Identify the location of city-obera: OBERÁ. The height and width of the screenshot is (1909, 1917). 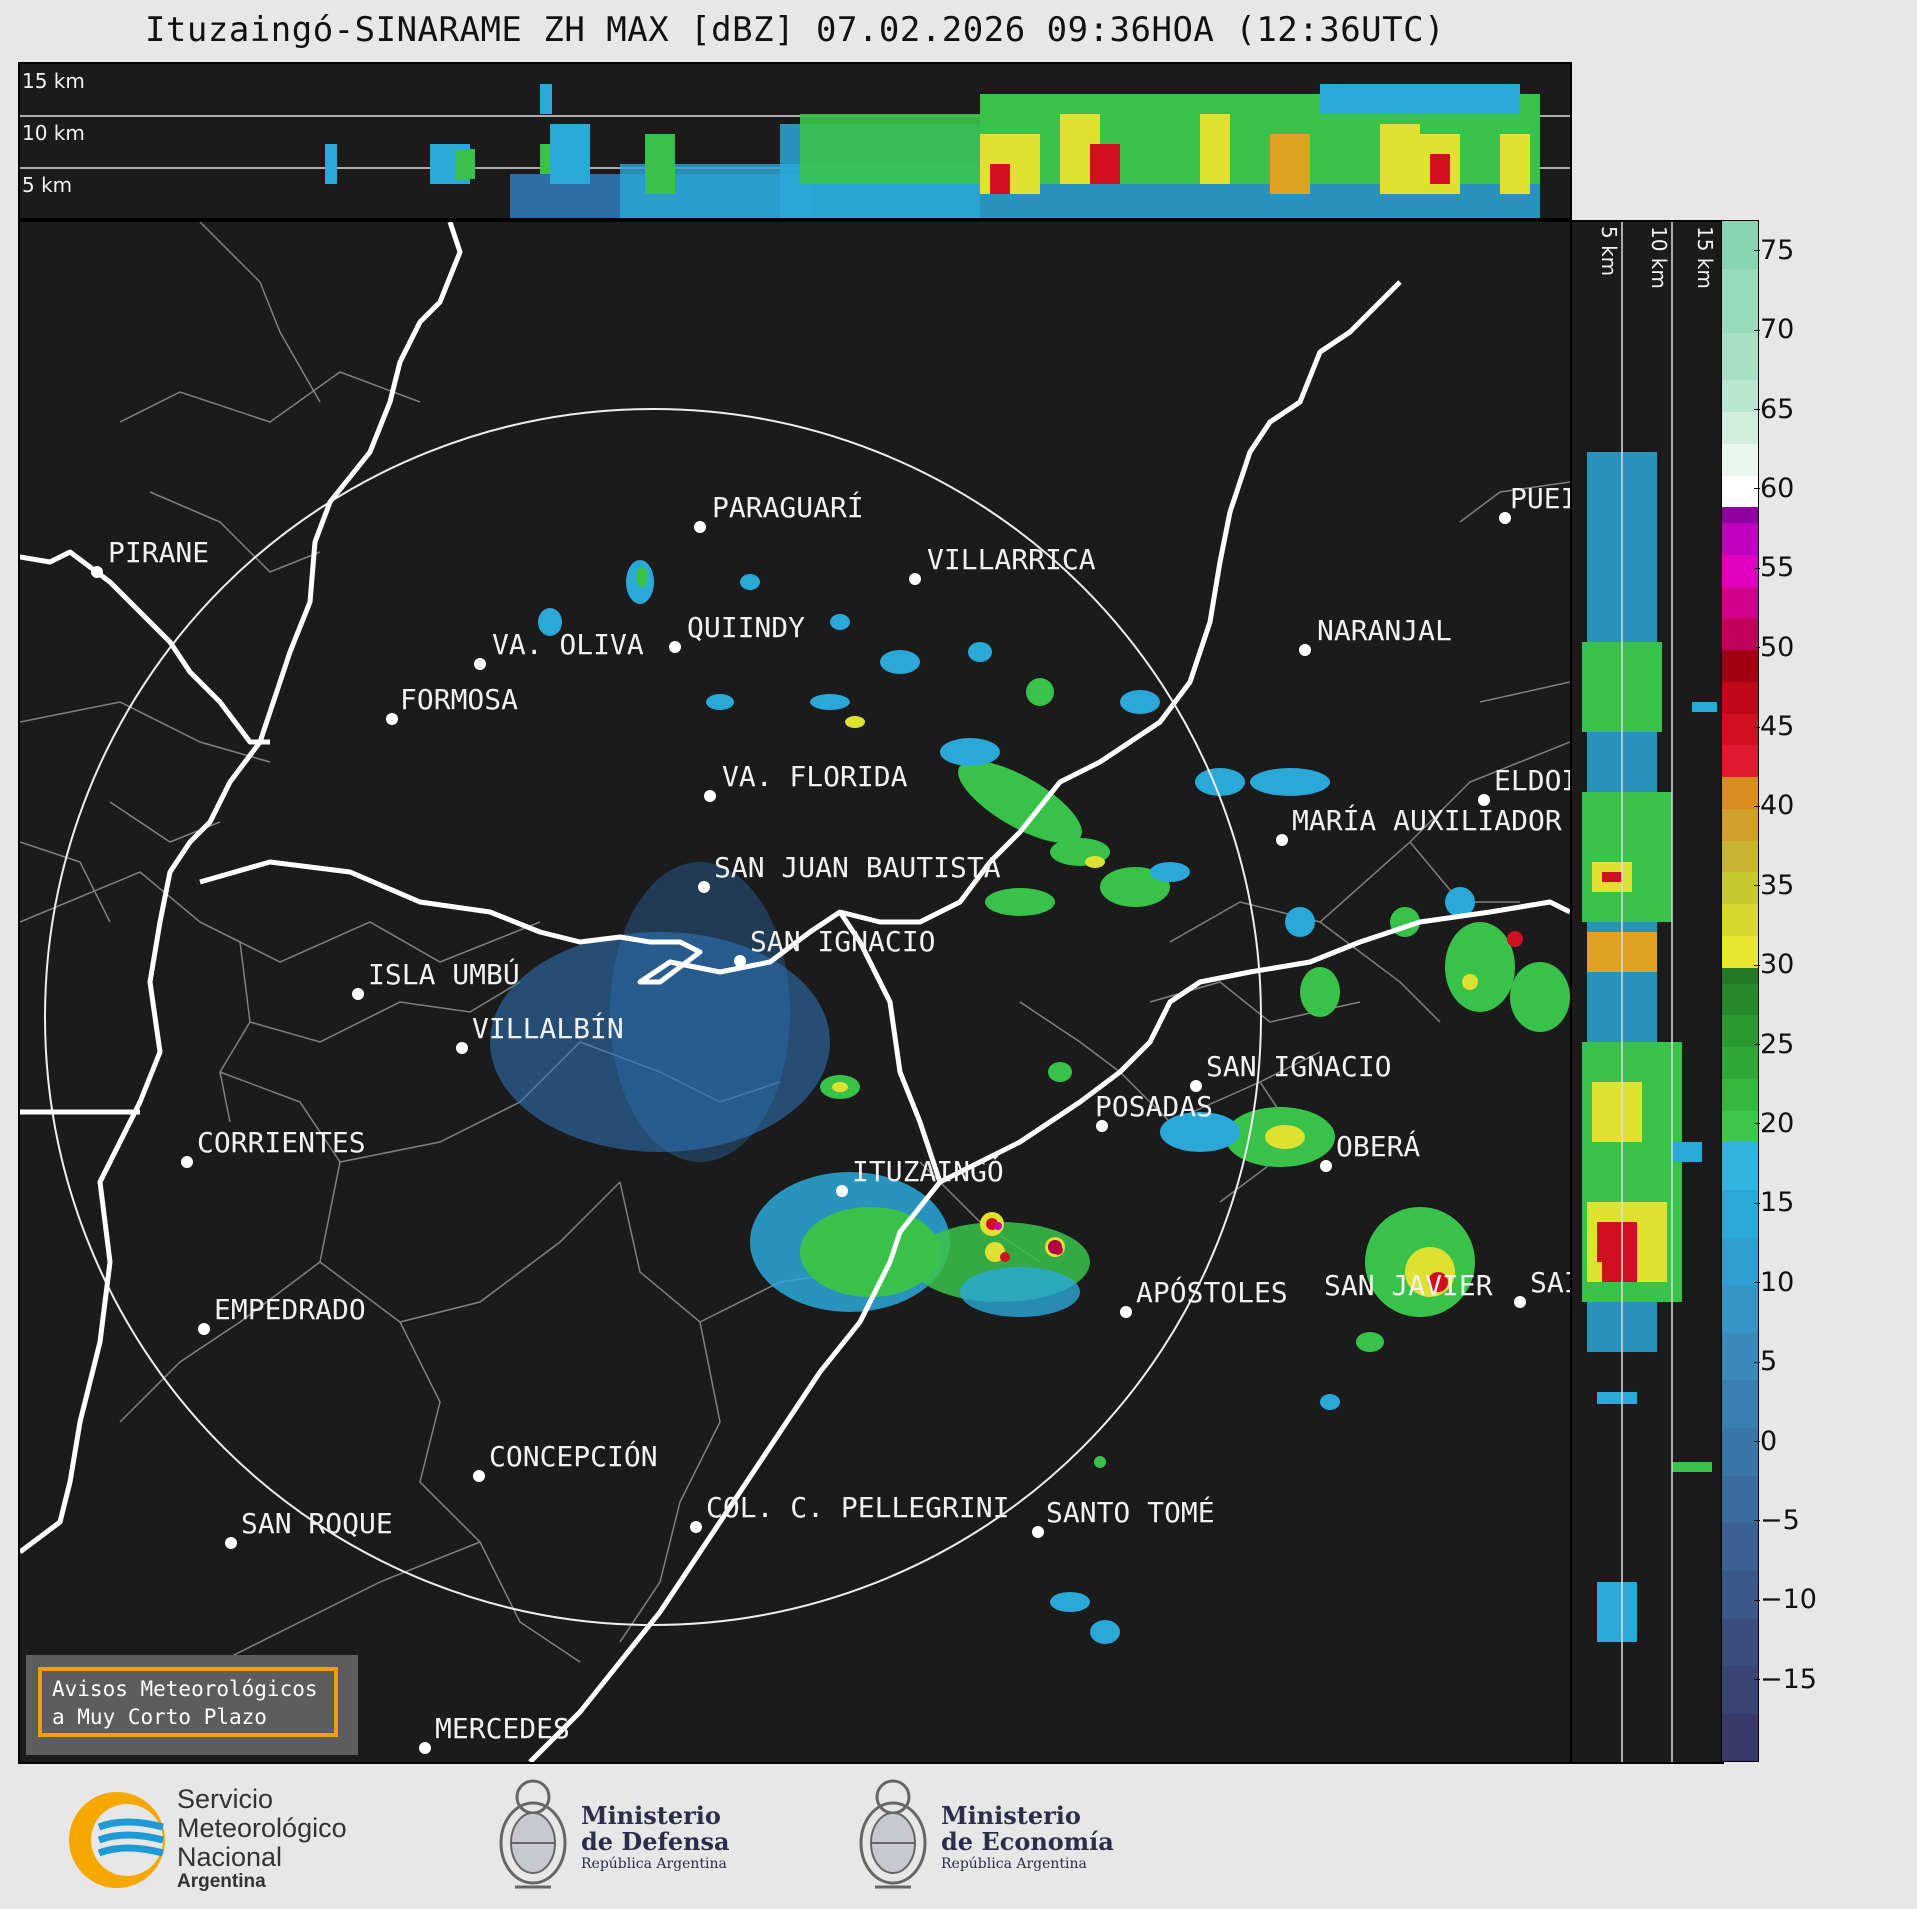
(1370, 1150).